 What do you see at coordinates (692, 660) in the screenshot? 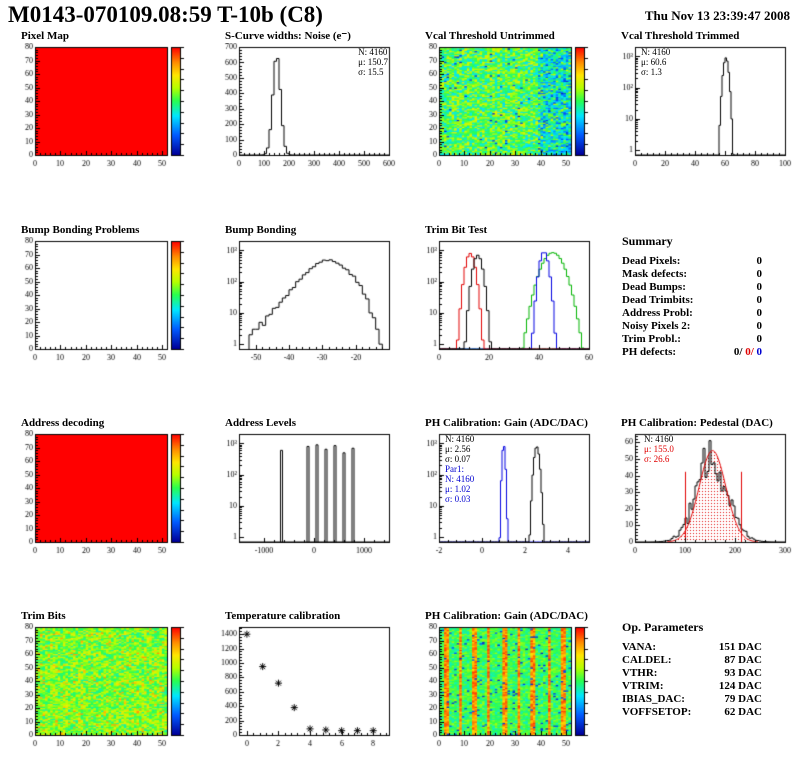
I see `op-parameter-row: CALDEL: 87 DAC` at bounding box center [692, 660].